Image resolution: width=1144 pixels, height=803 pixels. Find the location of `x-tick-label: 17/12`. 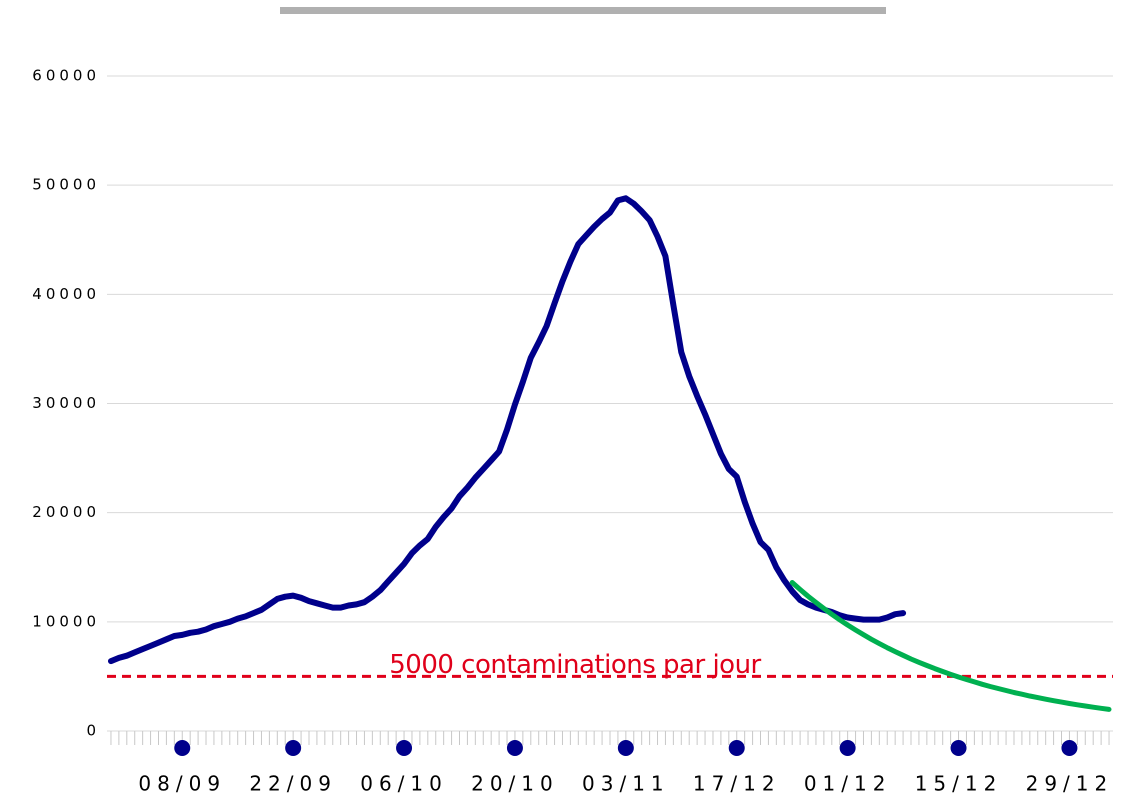

x-tick-label: 17/12 is located at coordinates (737, 784).